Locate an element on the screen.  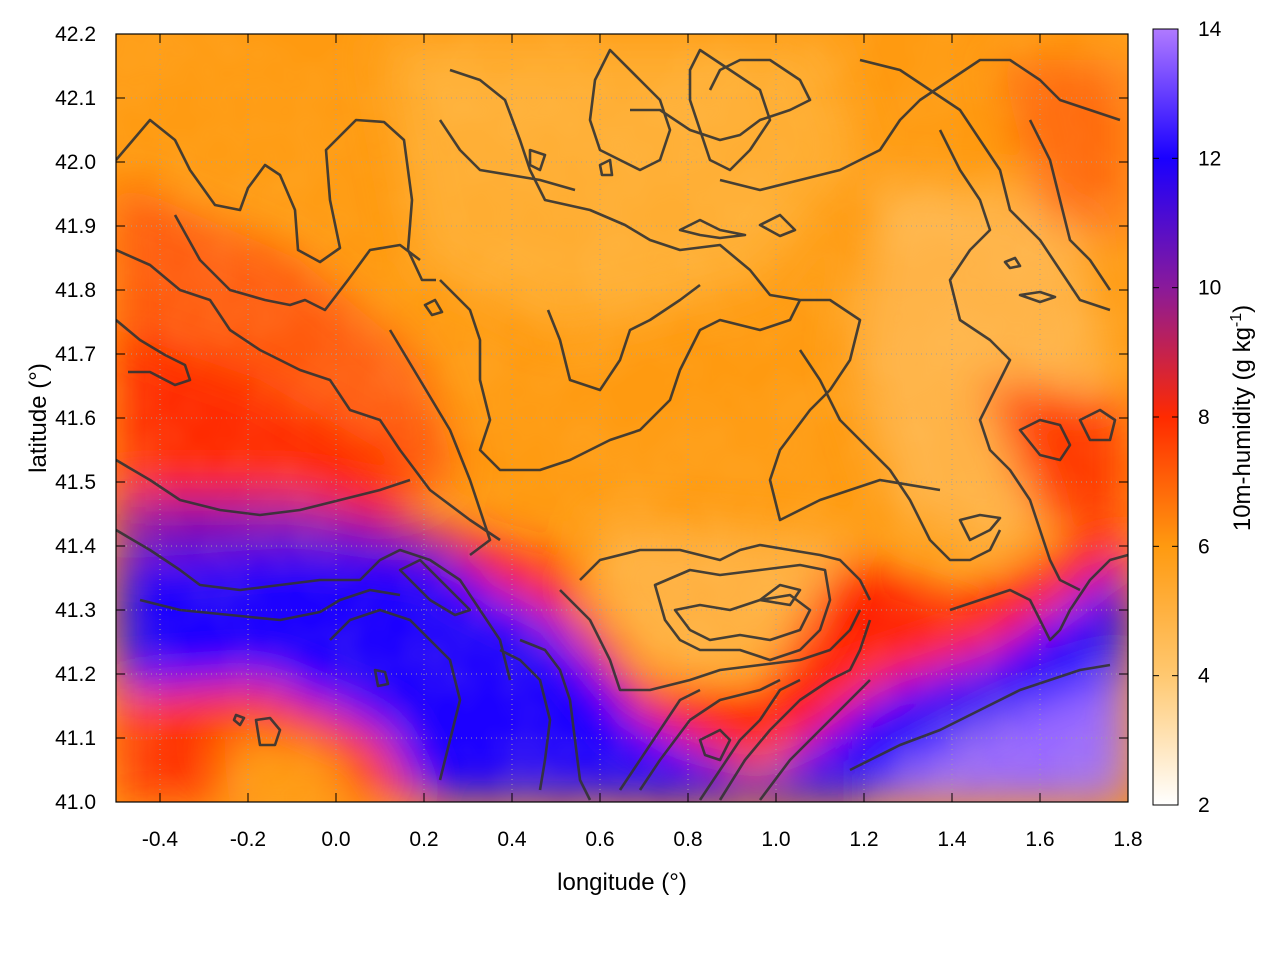
x-tick-label: 0.8 is located at coordinates (687, 839).